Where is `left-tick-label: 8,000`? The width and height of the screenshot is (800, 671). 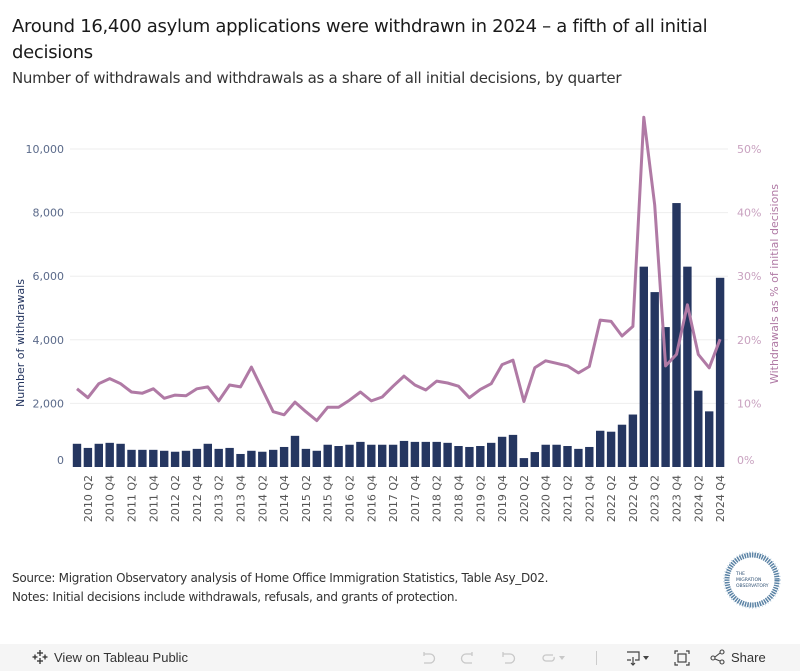 left-tick-label: 8,000 is located at coordinates (49, 213).